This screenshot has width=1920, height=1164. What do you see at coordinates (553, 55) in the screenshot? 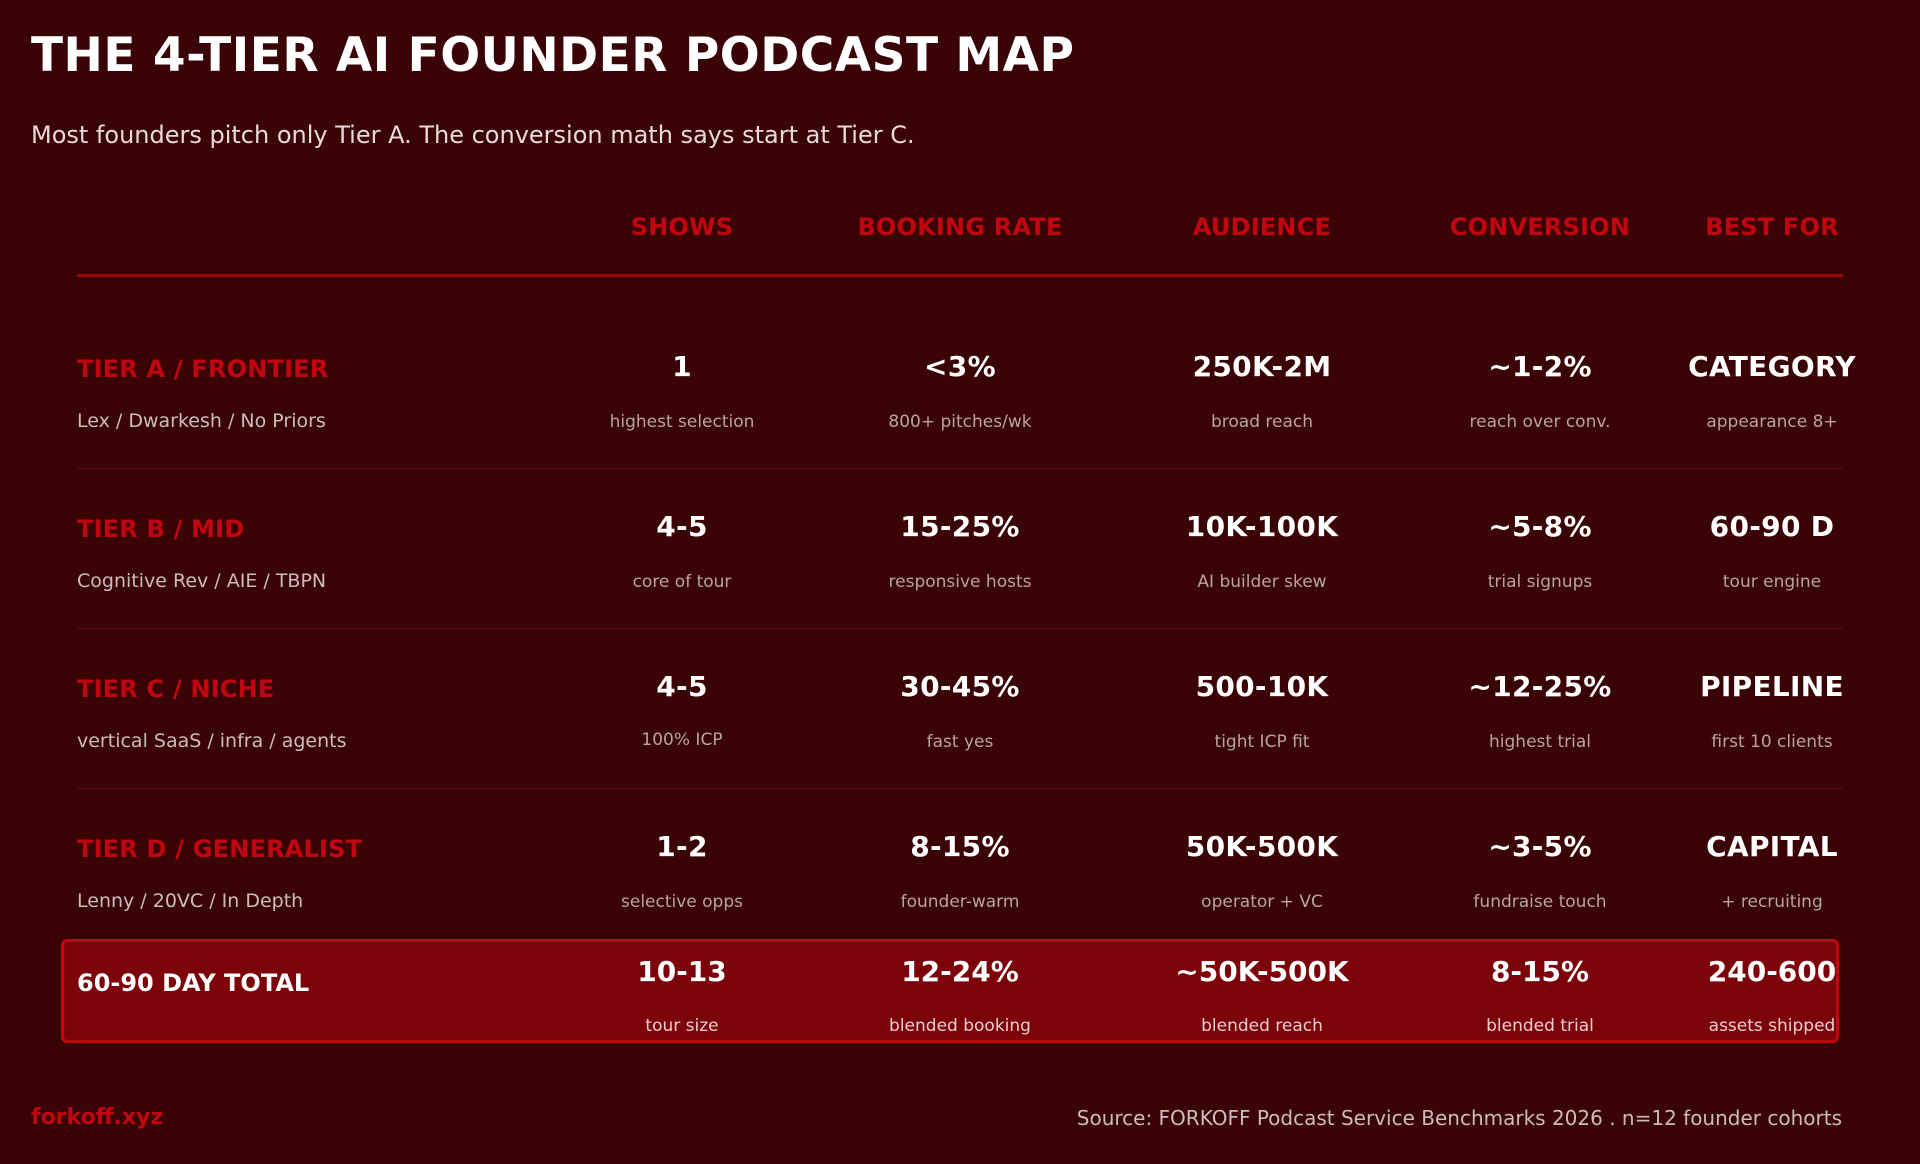
I see `page-title: THE 4-TIER AI FOUNDER PODCAST MAP` at bounding box center [553, 55].